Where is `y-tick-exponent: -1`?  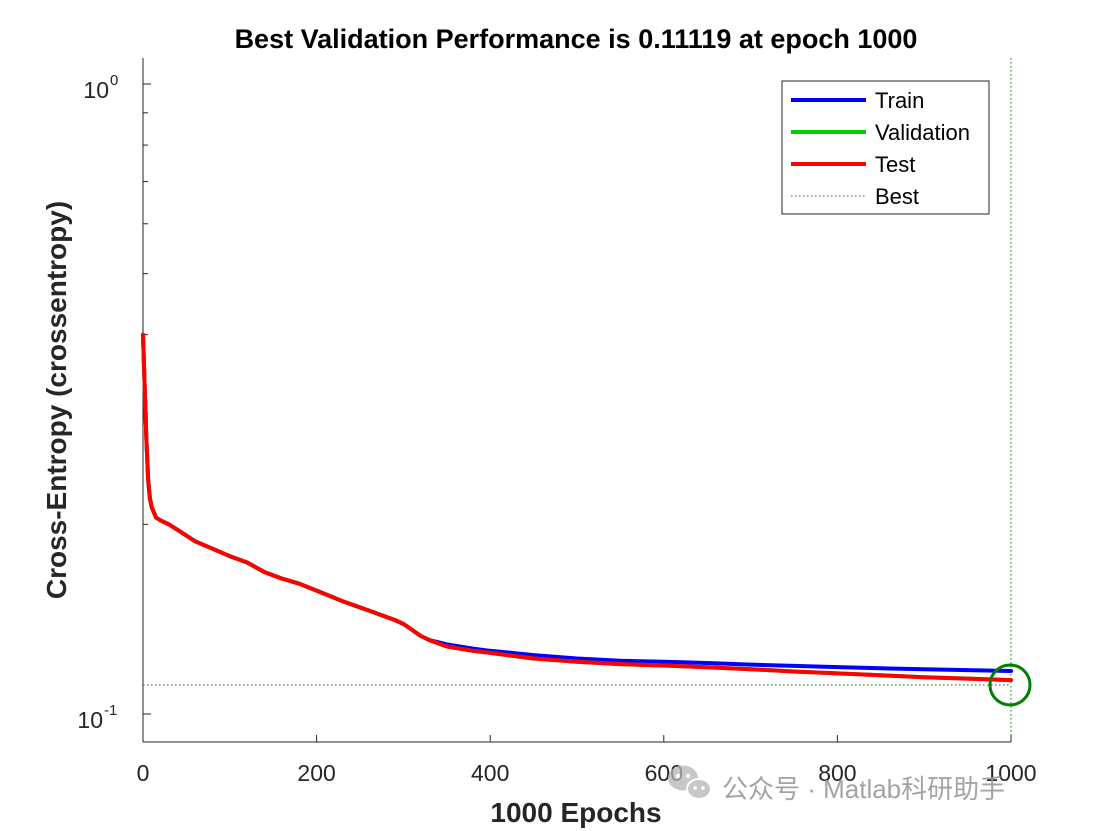 y-tick-exponent: -1 is located at coordinates (110, 710).